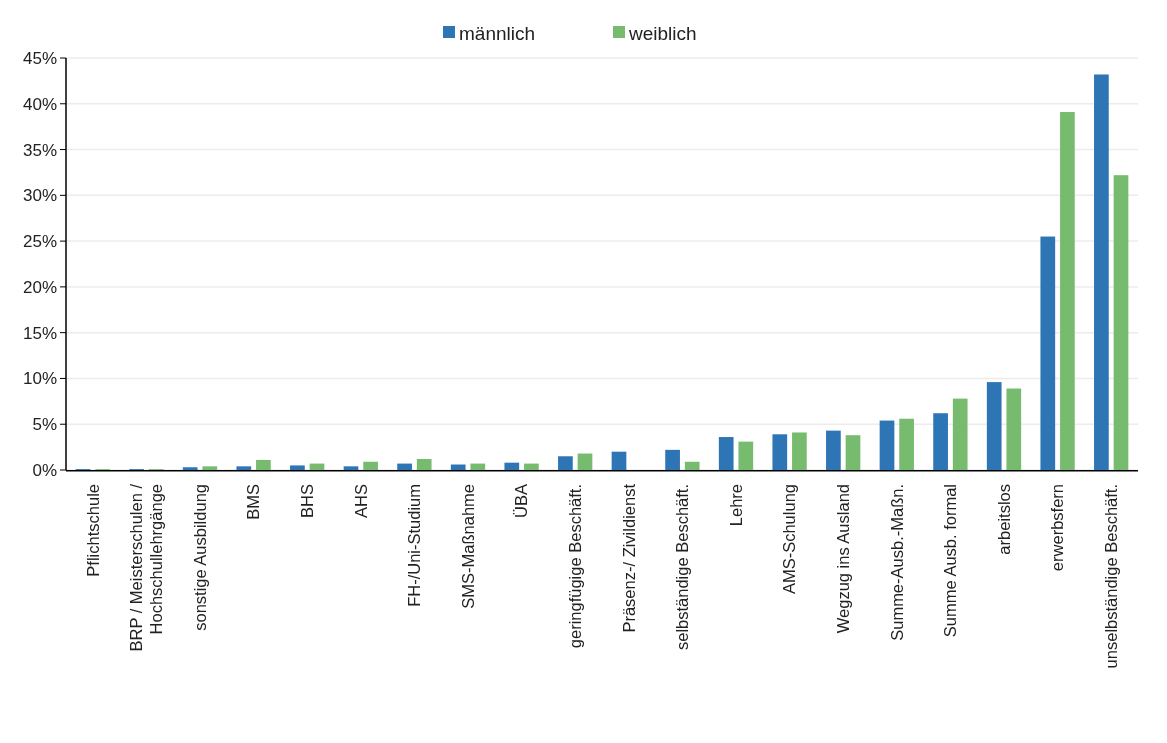 The width and height of the screenshot is (1167, 743). Describe the element at coordinates (253, 502) in the screenshot. I see `x-tick-label: BMS` at that location.